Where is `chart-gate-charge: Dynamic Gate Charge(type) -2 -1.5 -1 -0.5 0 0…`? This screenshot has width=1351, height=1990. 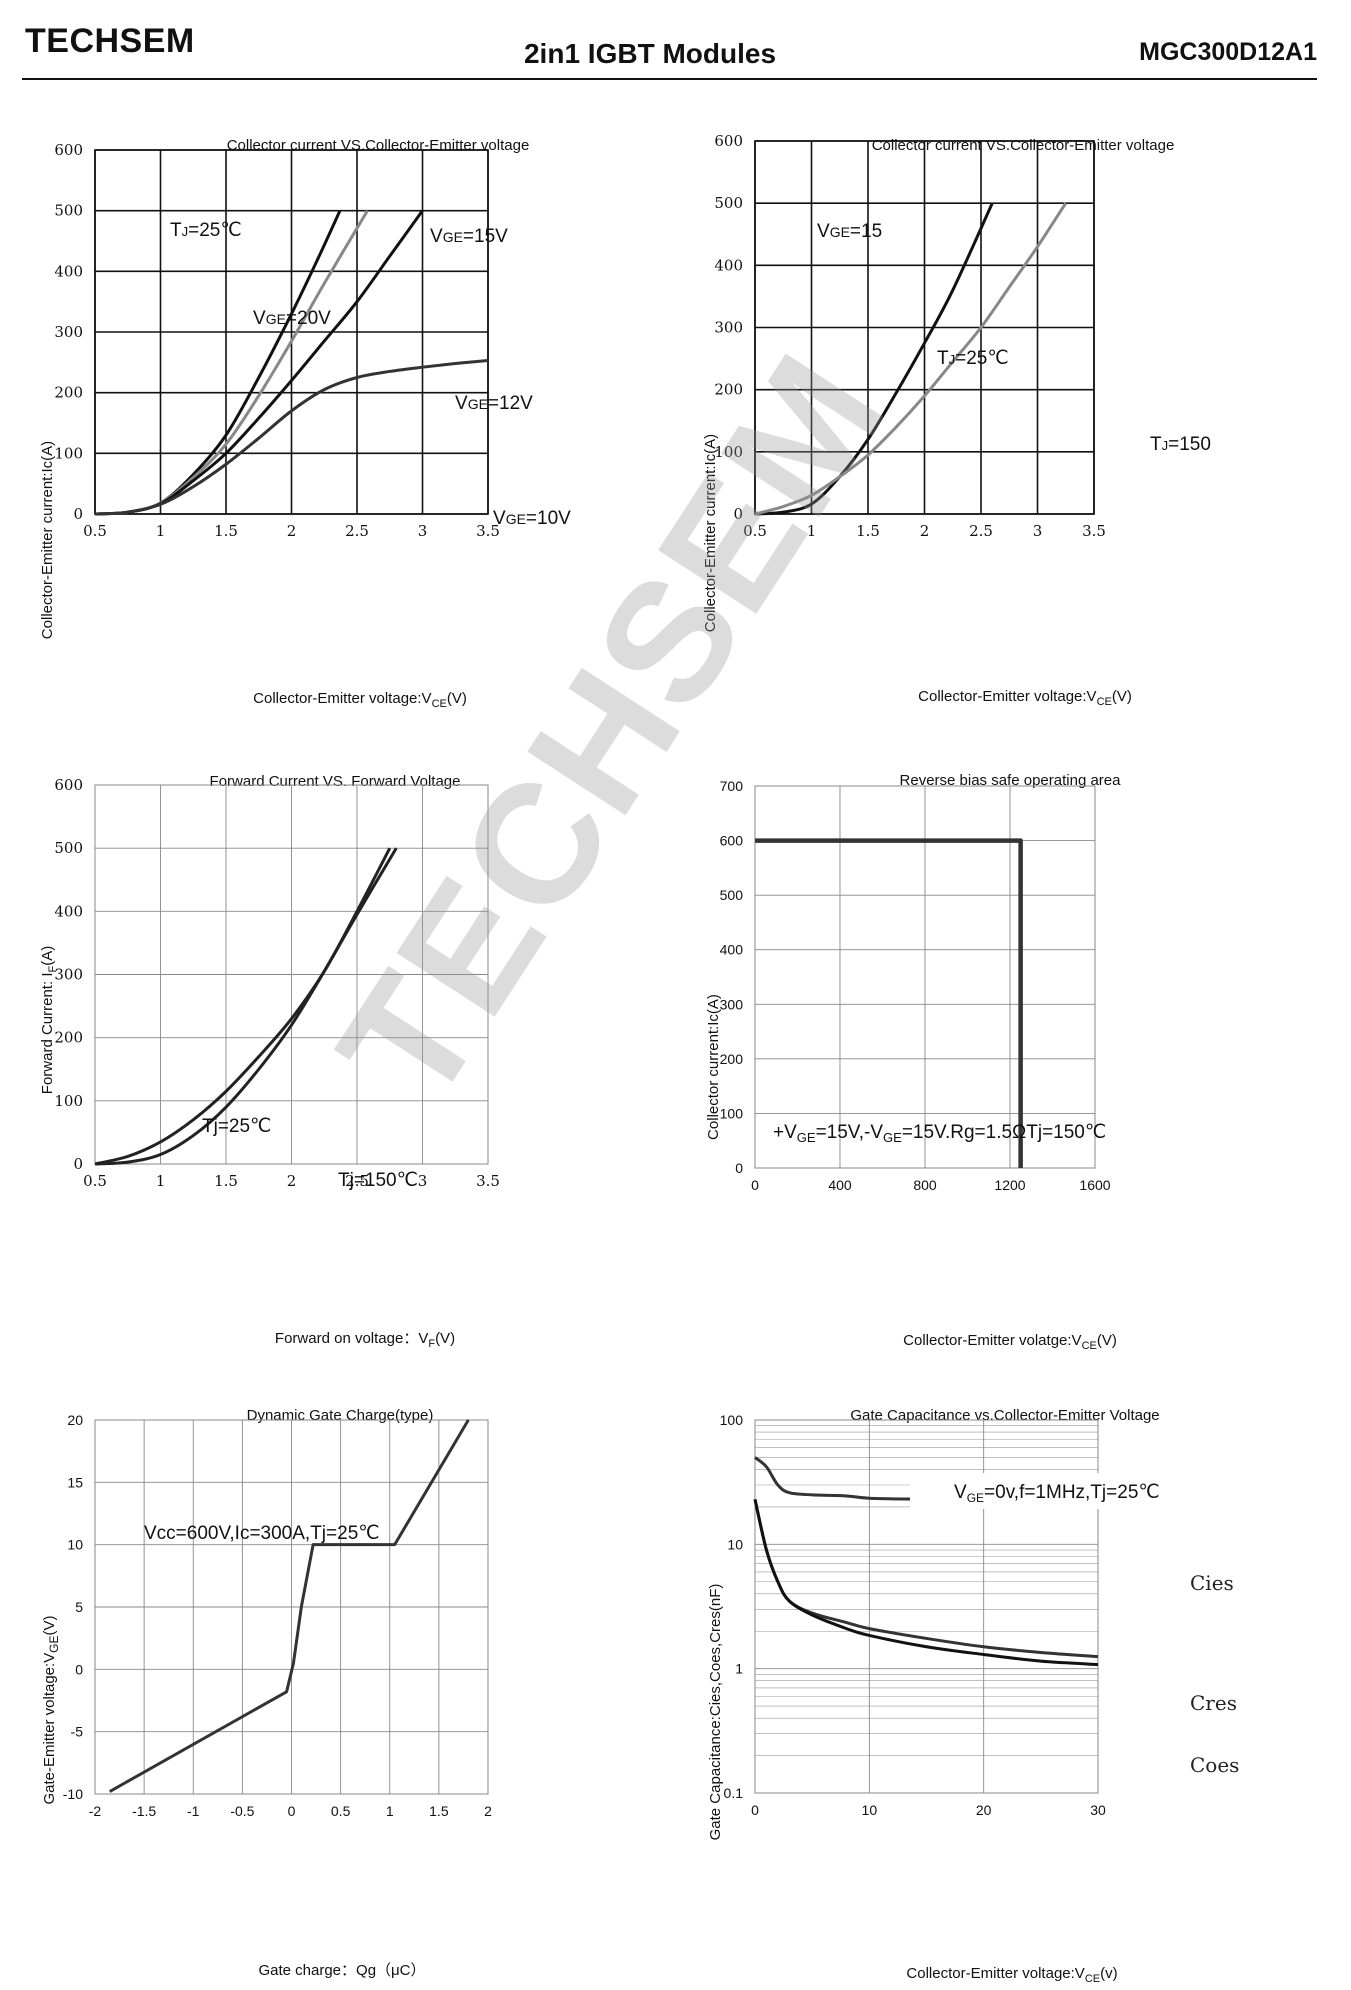
chart-gate-charge: Dynamic Gate Charge(type) -2 -1.5 -1 -0.5 0 0… is located at coordinates (266, 1693).